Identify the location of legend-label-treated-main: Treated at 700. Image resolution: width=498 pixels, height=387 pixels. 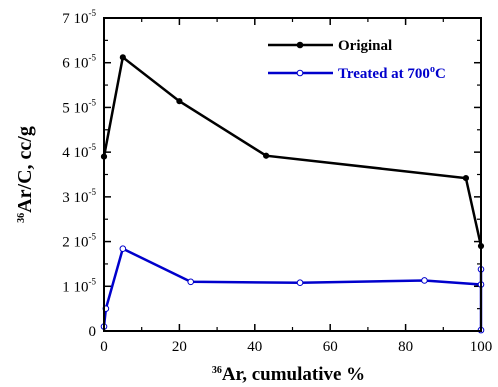
(384, 74).